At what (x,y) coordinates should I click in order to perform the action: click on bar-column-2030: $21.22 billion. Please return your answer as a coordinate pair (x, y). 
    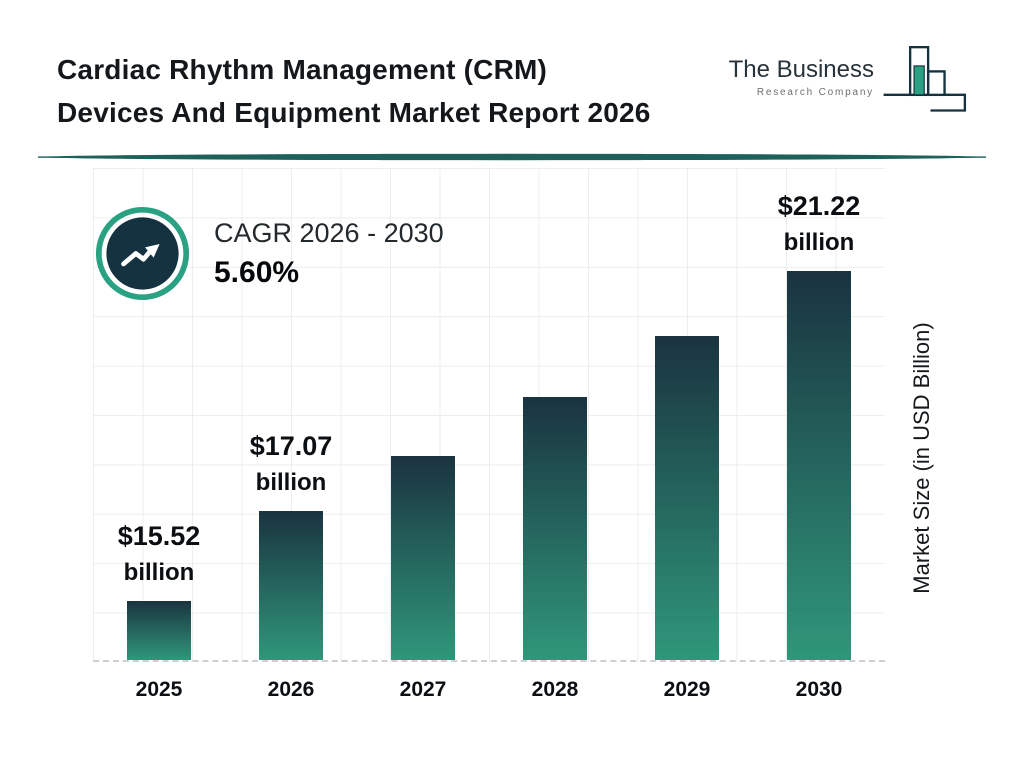
    Looking at the image, I should click on (819, 414).